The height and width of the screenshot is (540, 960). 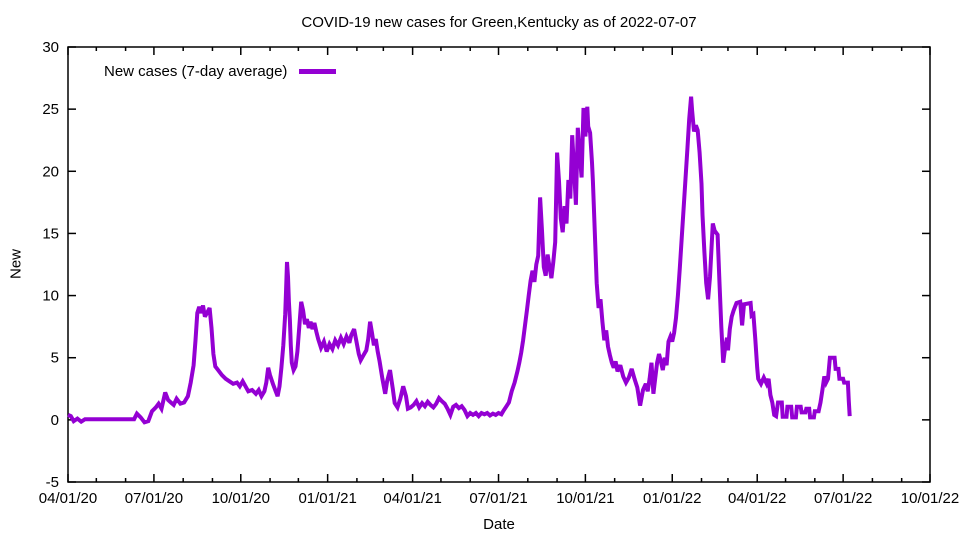 What do you see at coordinates (843, 498) in the screenshot?
I see `x-tick-label: 07/01/22` at bounding box center [843, 498].